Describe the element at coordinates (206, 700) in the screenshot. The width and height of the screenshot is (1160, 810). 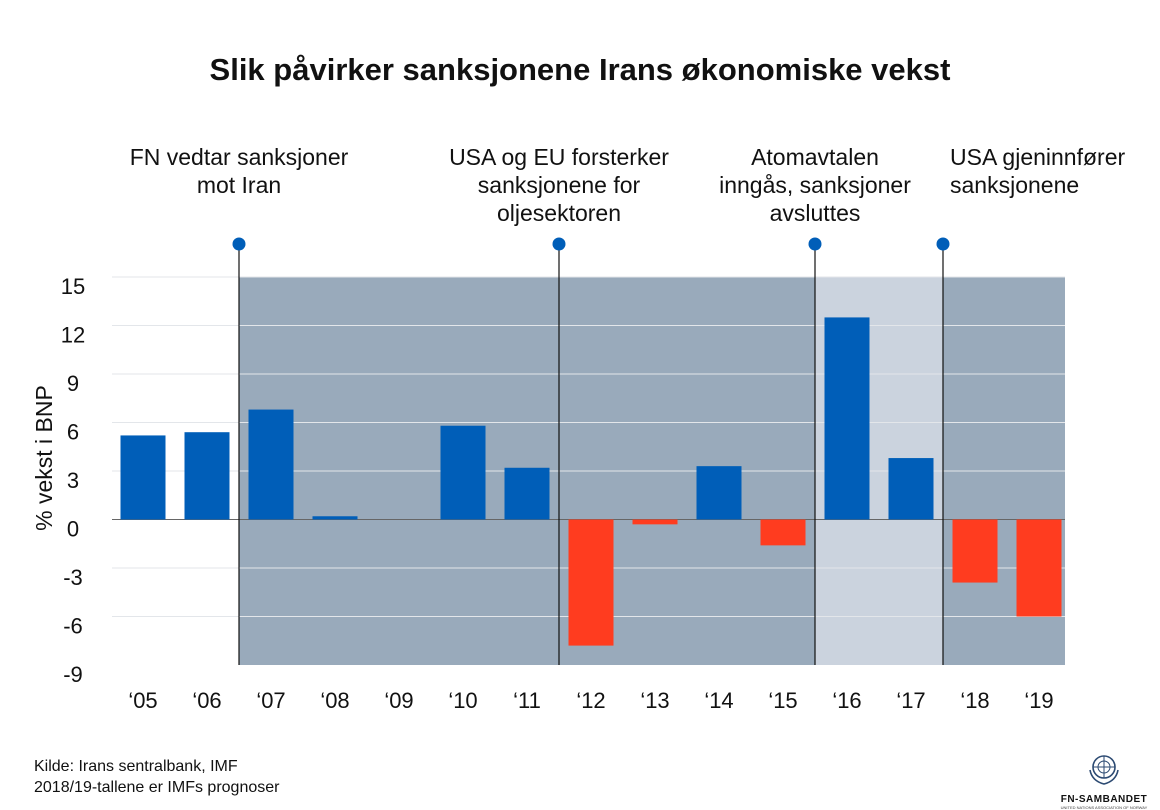
I see `x-tick-label: ‘06` at that location.